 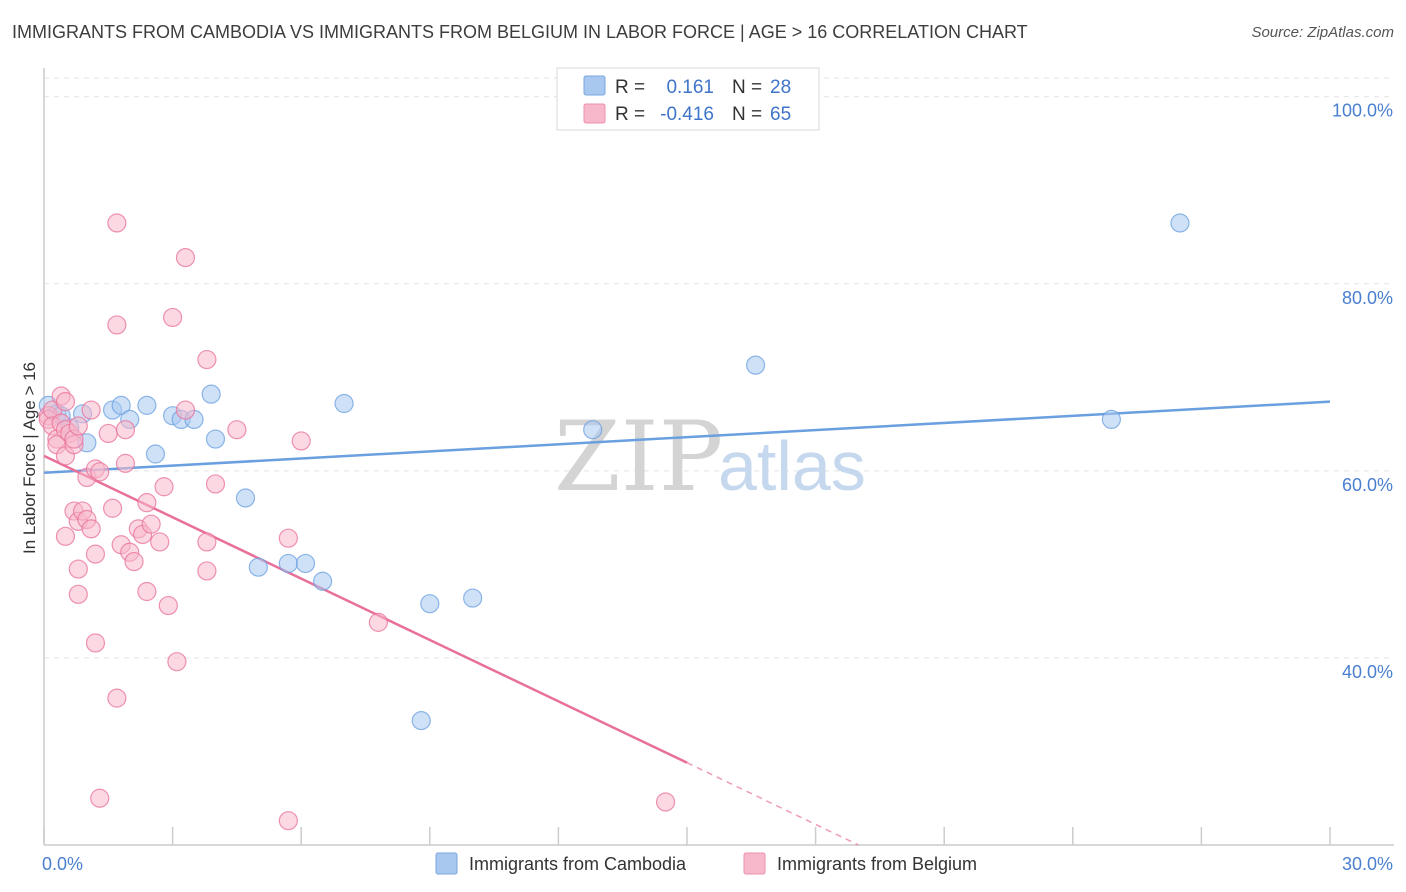 I want to click on bottom-legend-swatch-cambodia, so click(x=446, y=863).